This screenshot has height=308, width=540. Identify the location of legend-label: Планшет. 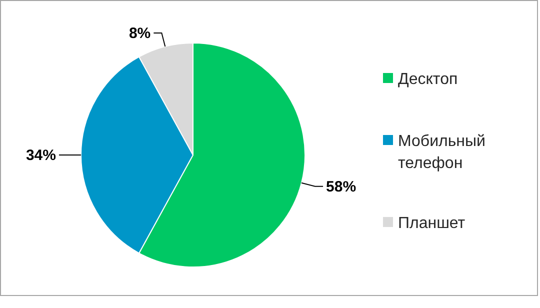
(432, 223).